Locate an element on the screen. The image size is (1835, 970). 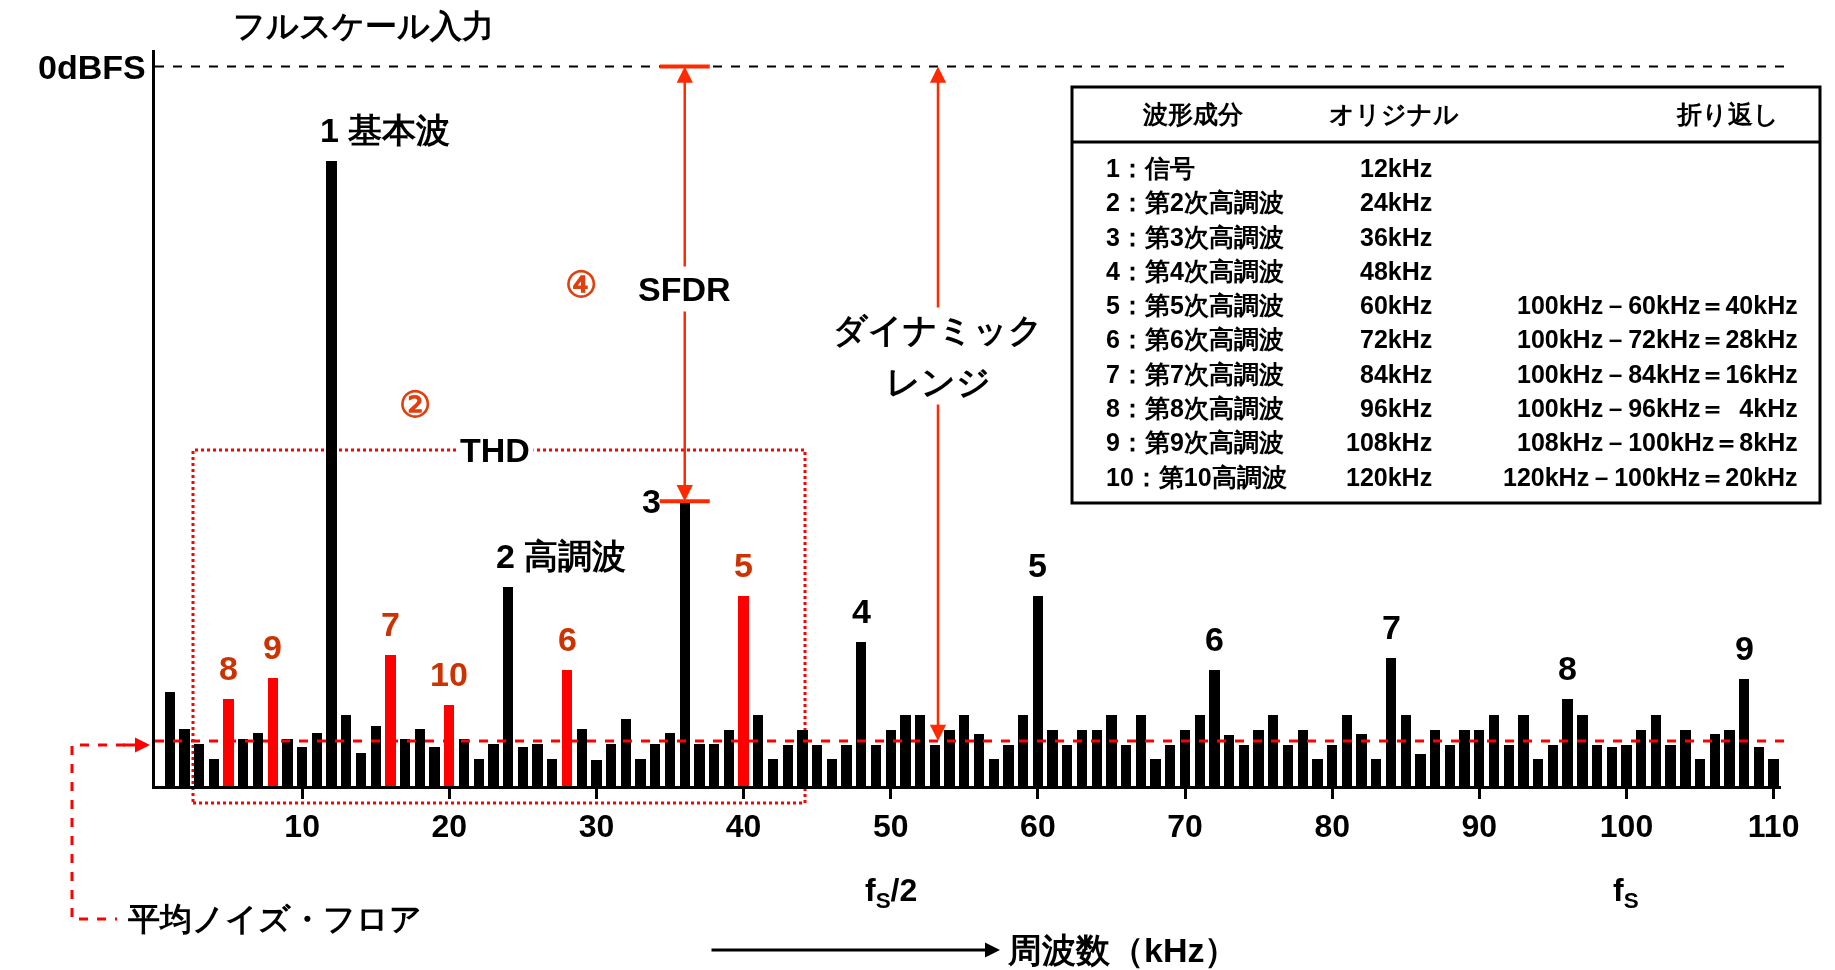
annotation: 100kHz－96kHz＝ 4kHz is located at coordinates (1657, 408).